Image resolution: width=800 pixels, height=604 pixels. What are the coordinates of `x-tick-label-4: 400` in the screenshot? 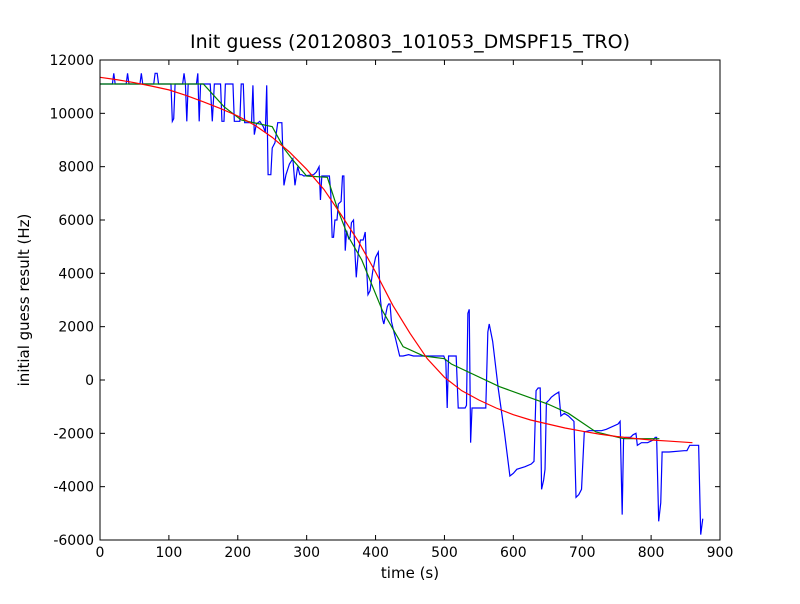 It's located at (375, 553).